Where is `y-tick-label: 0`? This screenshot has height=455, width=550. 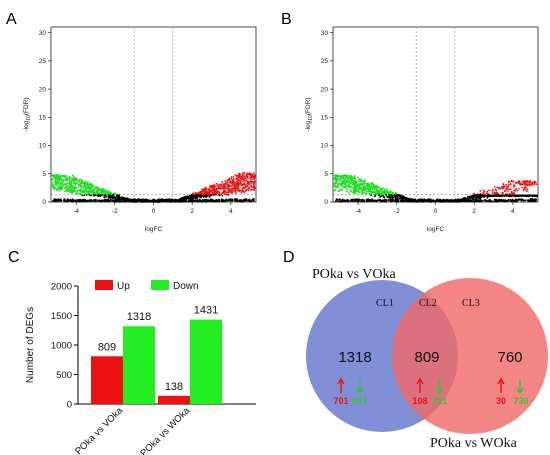 y-tick-label: 0 is located at coordinates (44, 202).